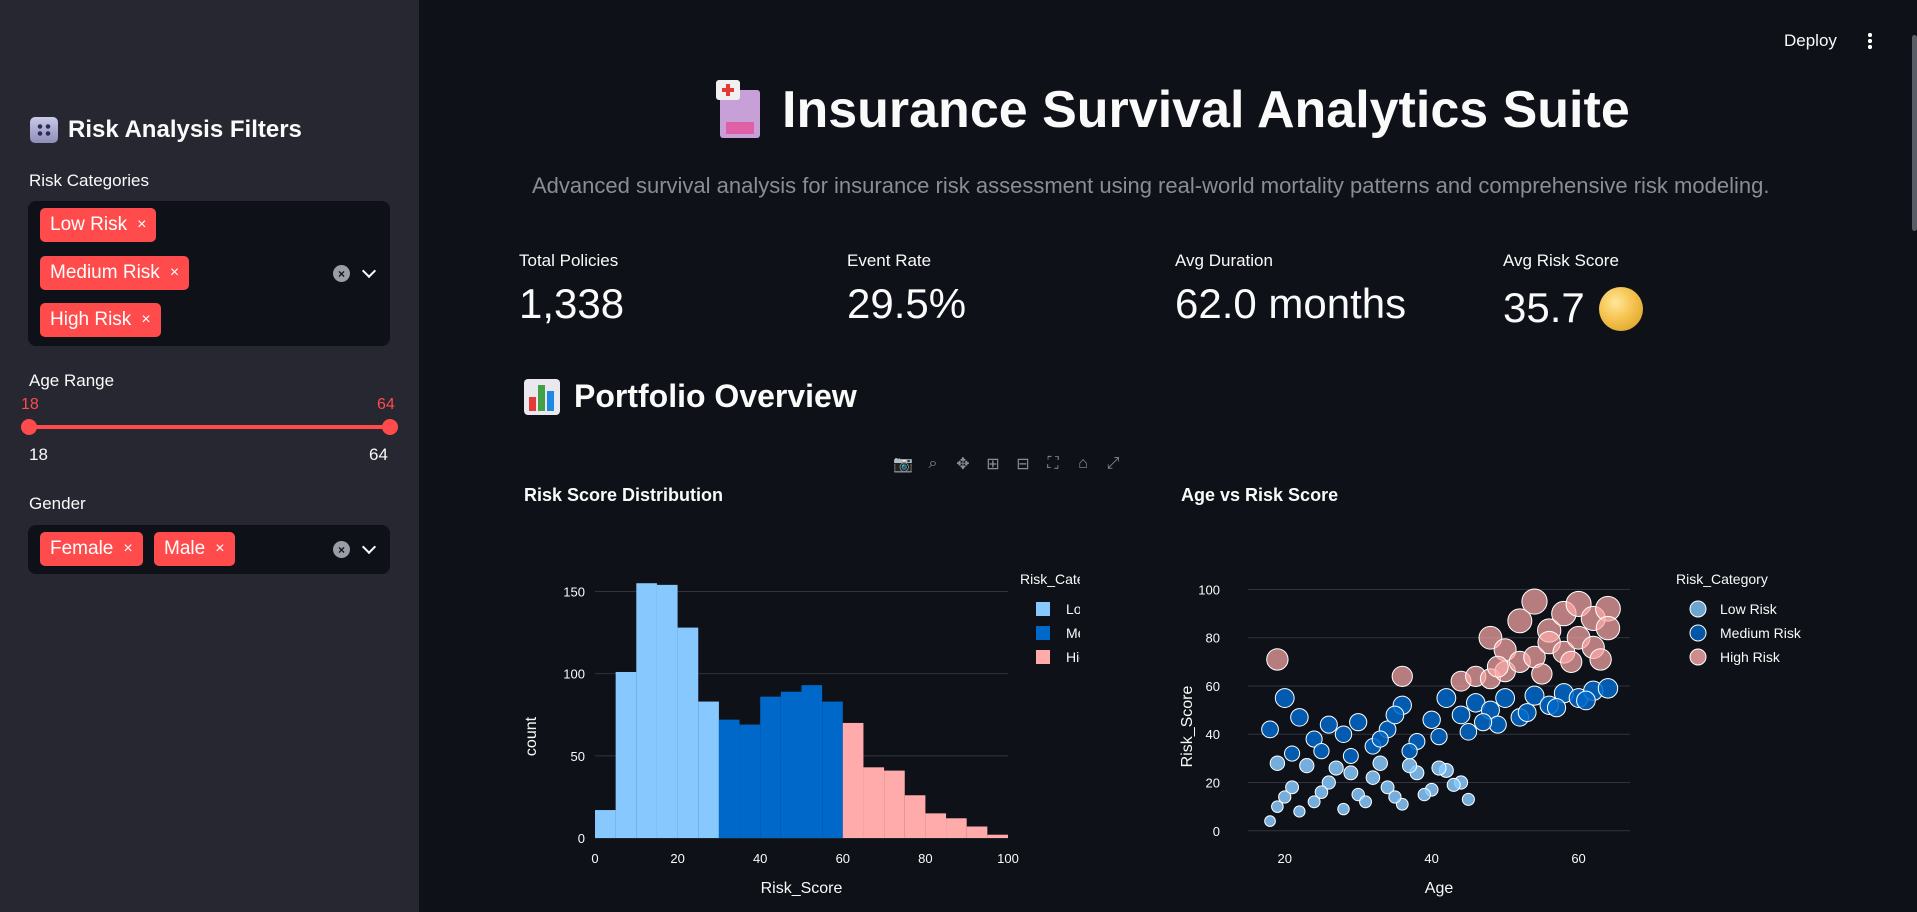 This screenshot has height=912, width=1917. Describe the element at coordinates (1083, 463) in the screenshot. I see `home-icon: ⌂` at that location.